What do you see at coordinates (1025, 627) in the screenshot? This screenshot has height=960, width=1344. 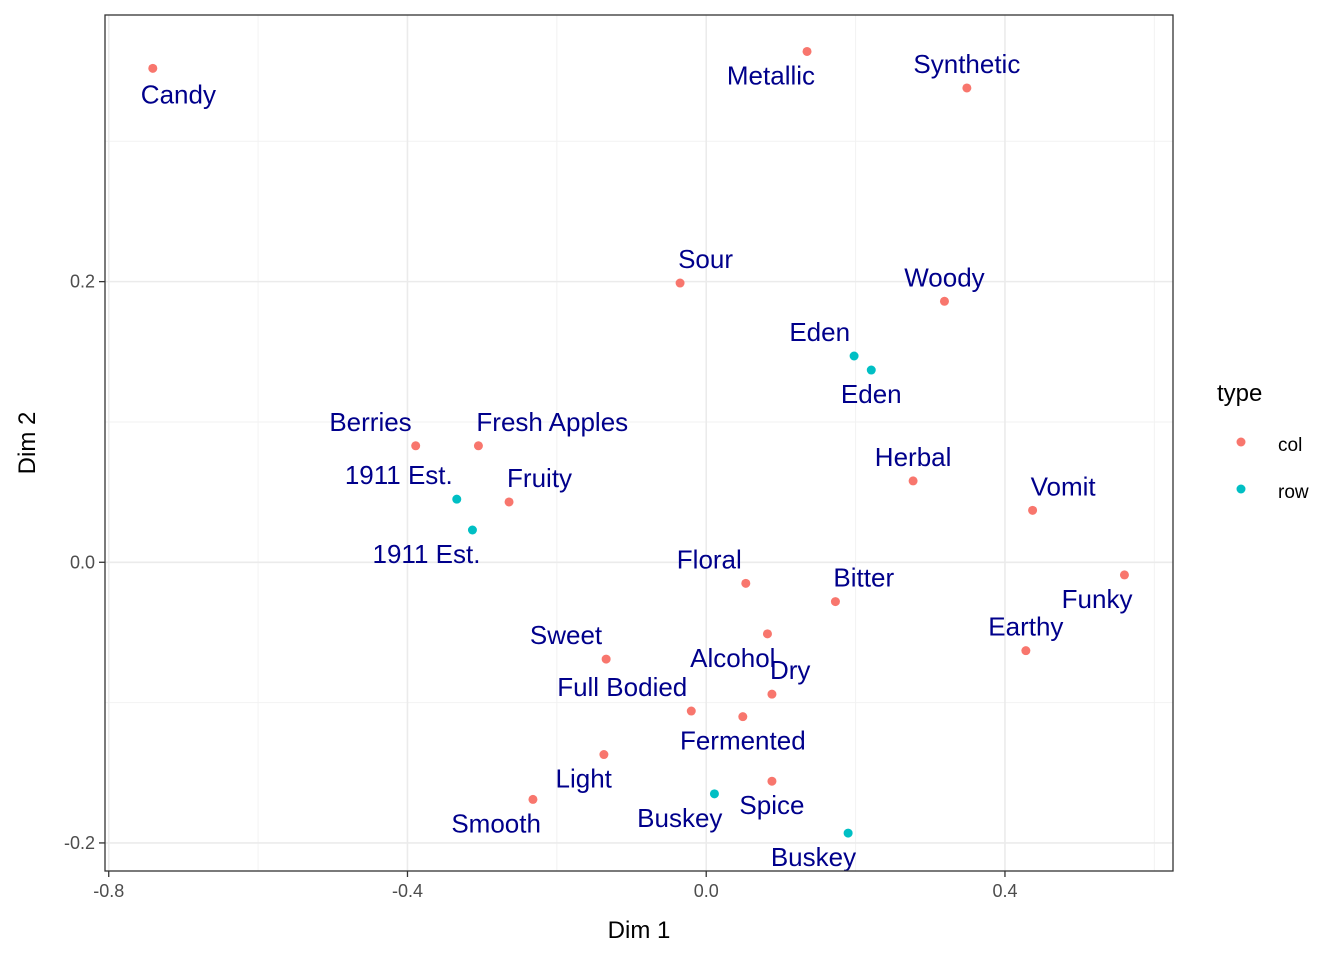 I see `point-label: Earthy` at bounding box center [1025, 627].